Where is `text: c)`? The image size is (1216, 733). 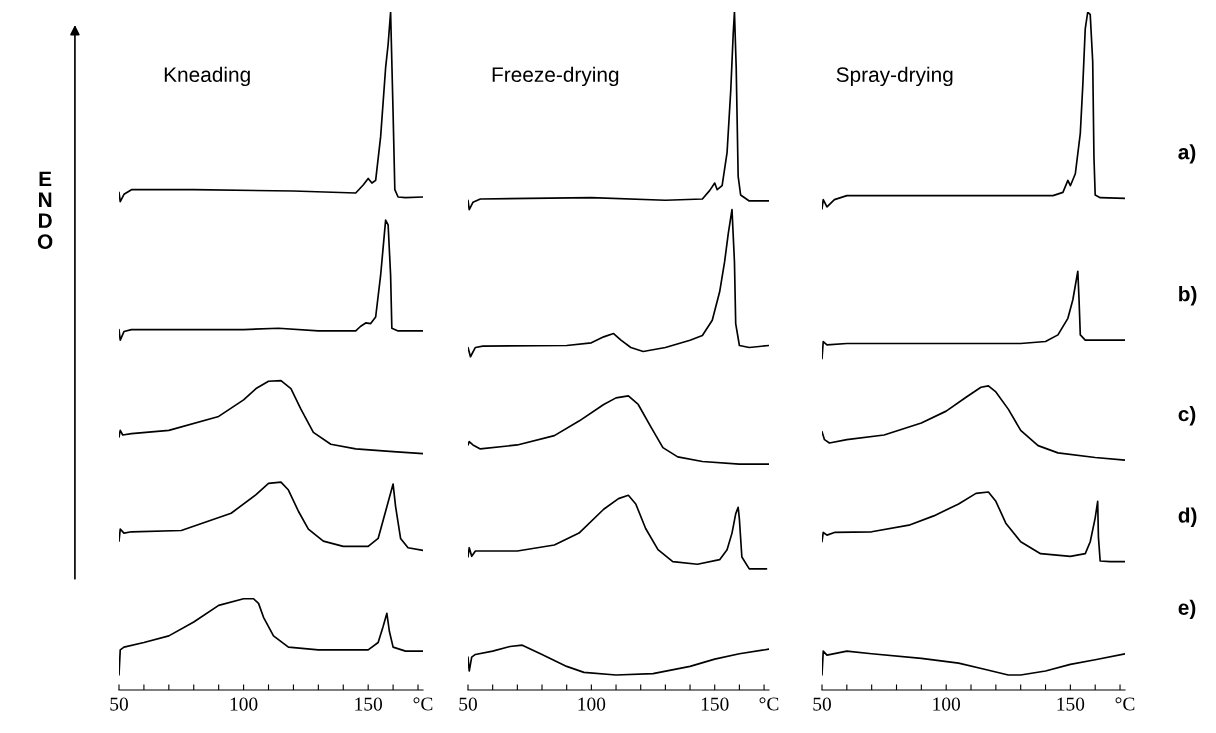 text: c) is located at coordinates (1187, 416).